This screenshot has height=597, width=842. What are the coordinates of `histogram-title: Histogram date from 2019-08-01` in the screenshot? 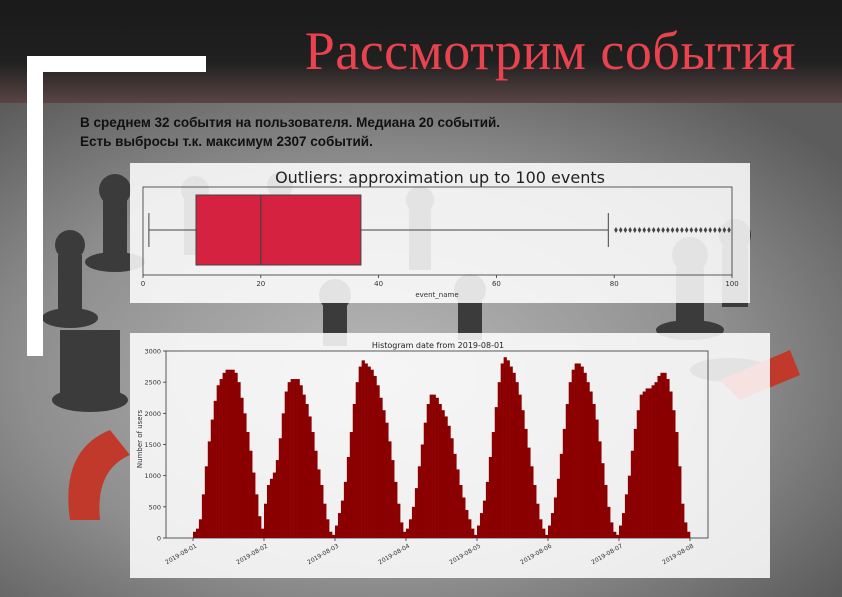 It's located at (438, 345).